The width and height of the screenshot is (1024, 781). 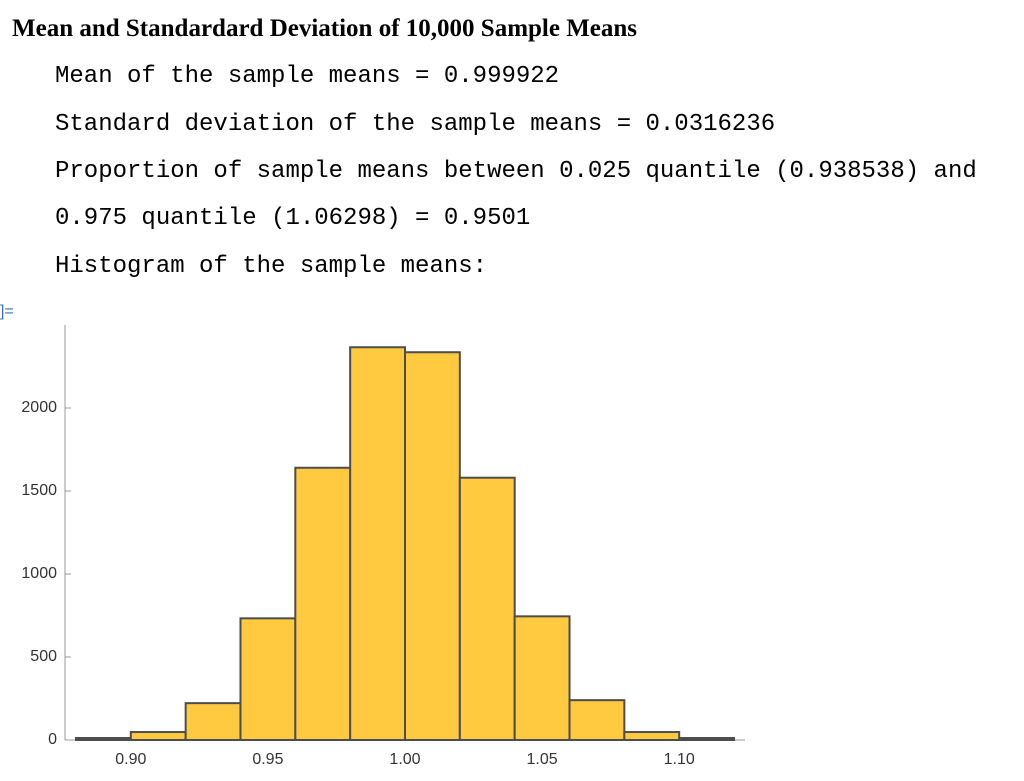 I want to click on output-line: 0.975 quantile (1.06298) = 0.9501, so click(x=292, y=218).